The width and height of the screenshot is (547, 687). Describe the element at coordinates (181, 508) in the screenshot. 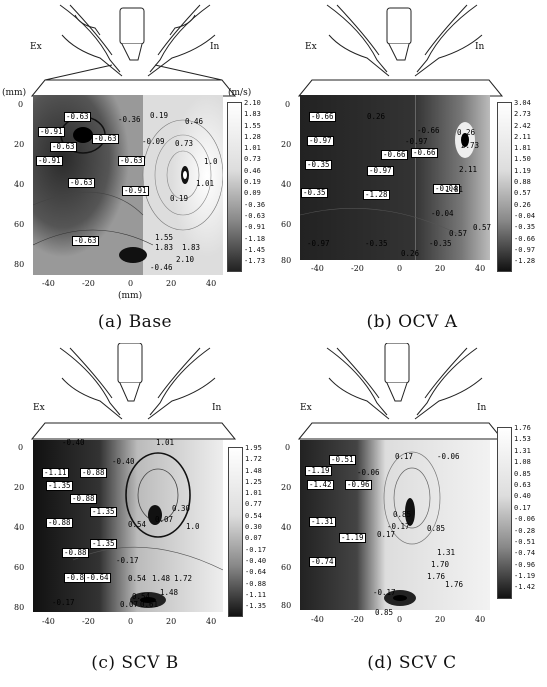

I see `value-label: 0.30` at that location.